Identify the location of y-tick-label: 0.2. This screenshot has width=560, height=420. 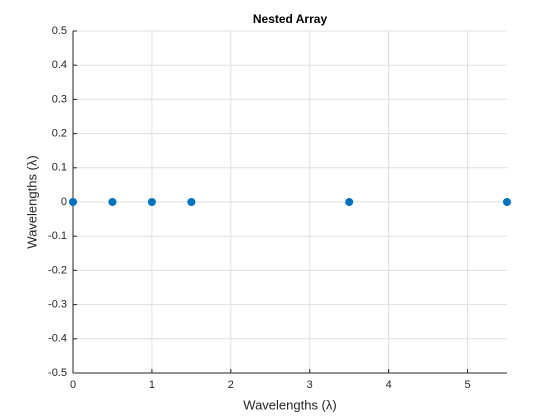
(59, 134).